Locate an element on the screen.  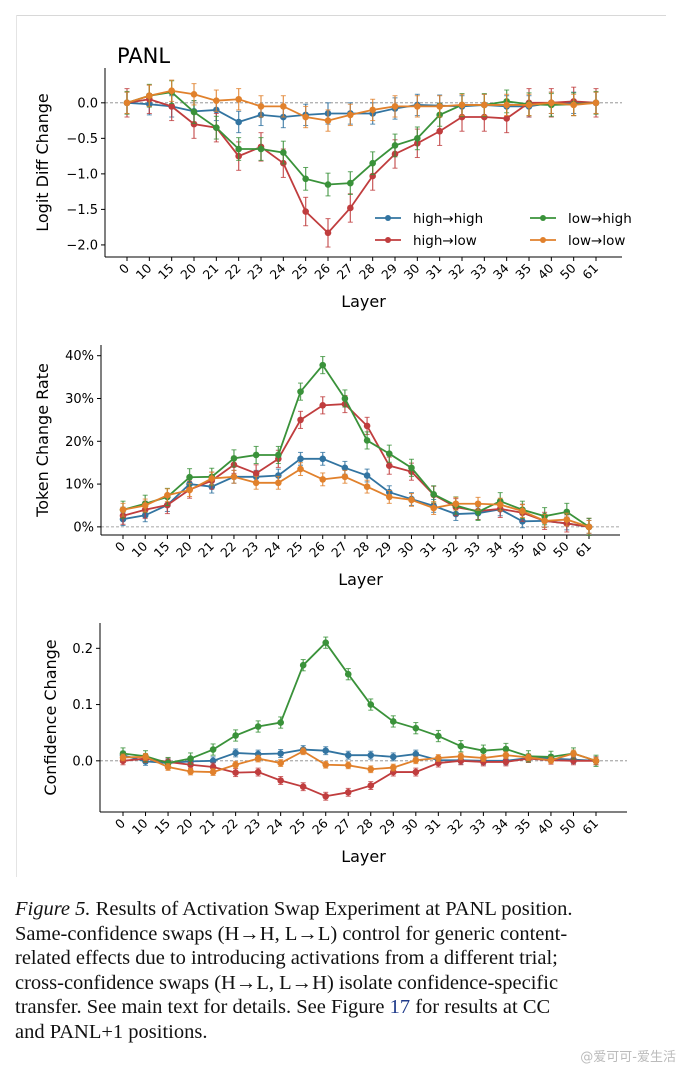
series-high-low is located at coordinates (356, 465).